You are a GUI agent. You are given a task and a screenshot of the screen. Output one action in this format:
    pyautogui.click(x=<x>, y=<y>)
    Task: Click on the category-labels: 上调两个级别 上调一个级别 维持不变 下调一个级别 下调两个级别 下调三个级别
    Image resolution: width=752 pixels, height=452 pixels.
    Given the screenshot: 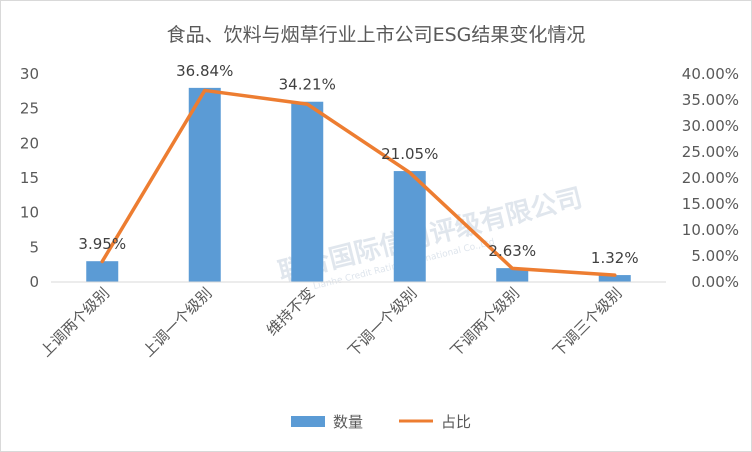 What is the action you would take?
    pyautogui.click(x=331, y=322)
    